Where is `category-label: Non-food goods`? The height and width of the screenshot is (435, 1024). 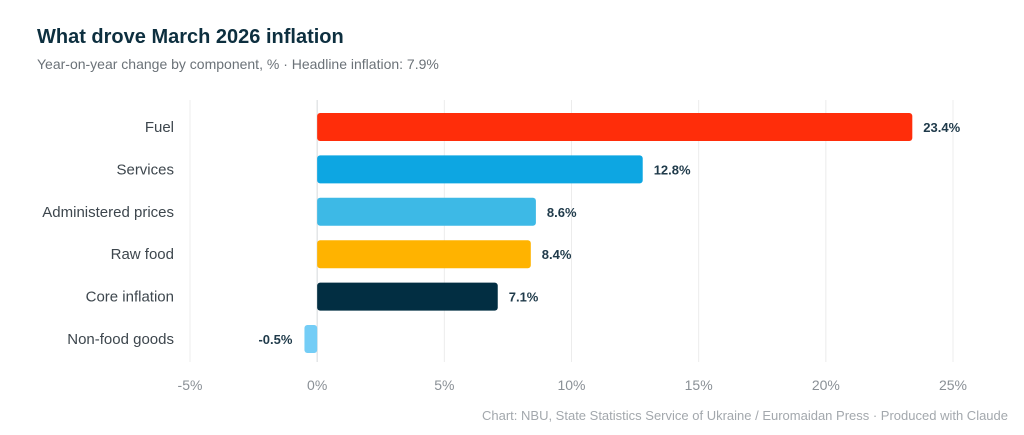 category-label: Non-food goods is located at coordinates (120, 339).